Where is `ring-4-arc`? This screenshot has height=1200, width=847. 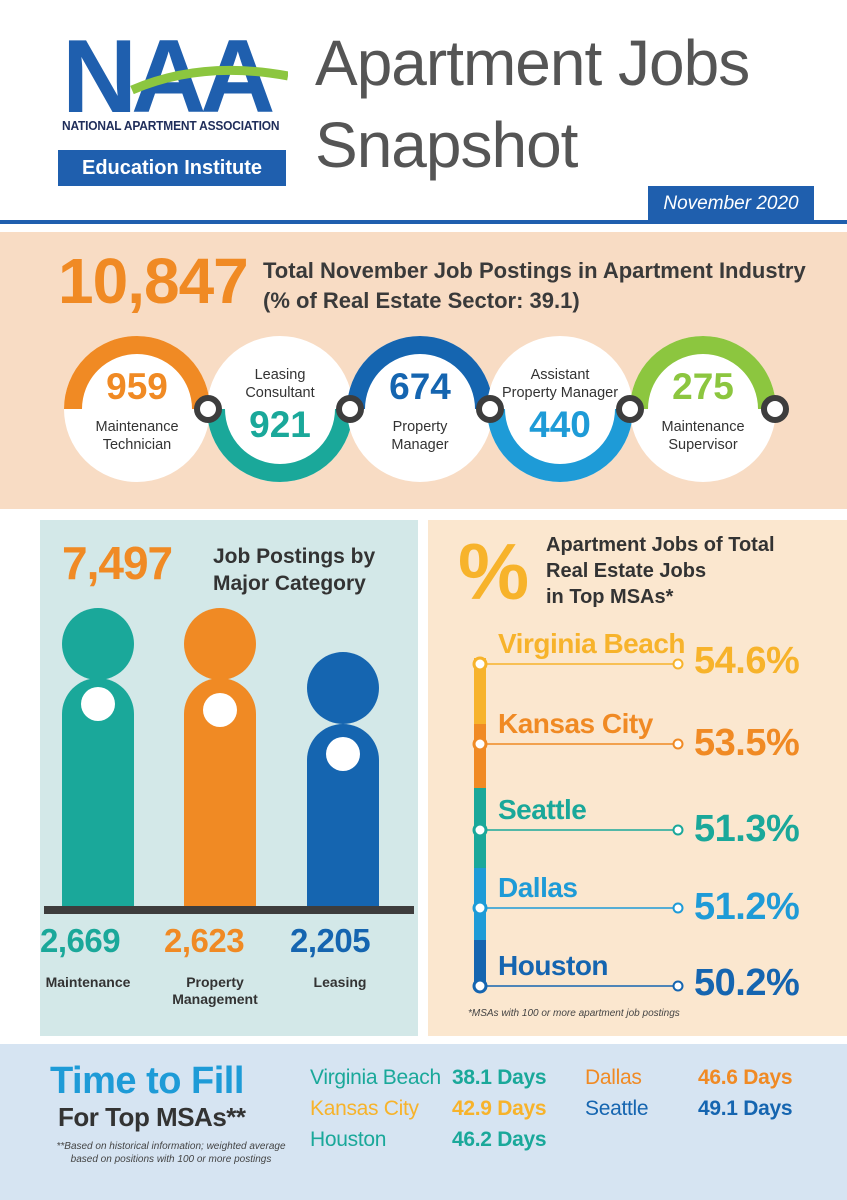 ring-4-arc is located at coordinates (560, 445).